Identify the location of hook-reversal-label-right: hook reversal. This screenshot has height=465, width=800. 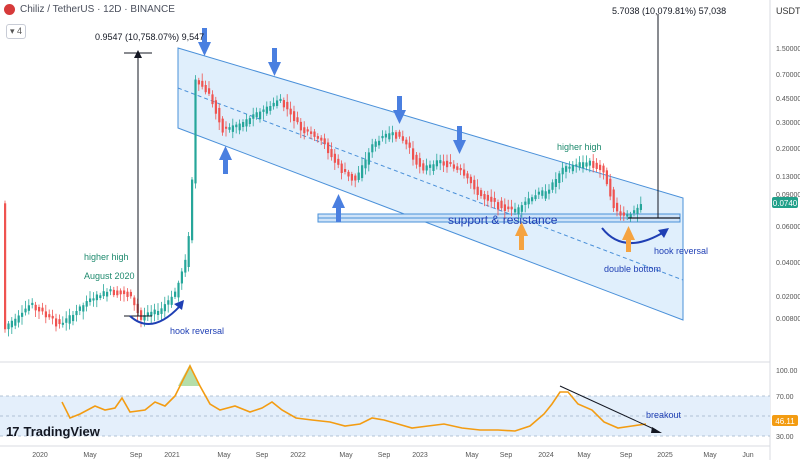
(681, 251).